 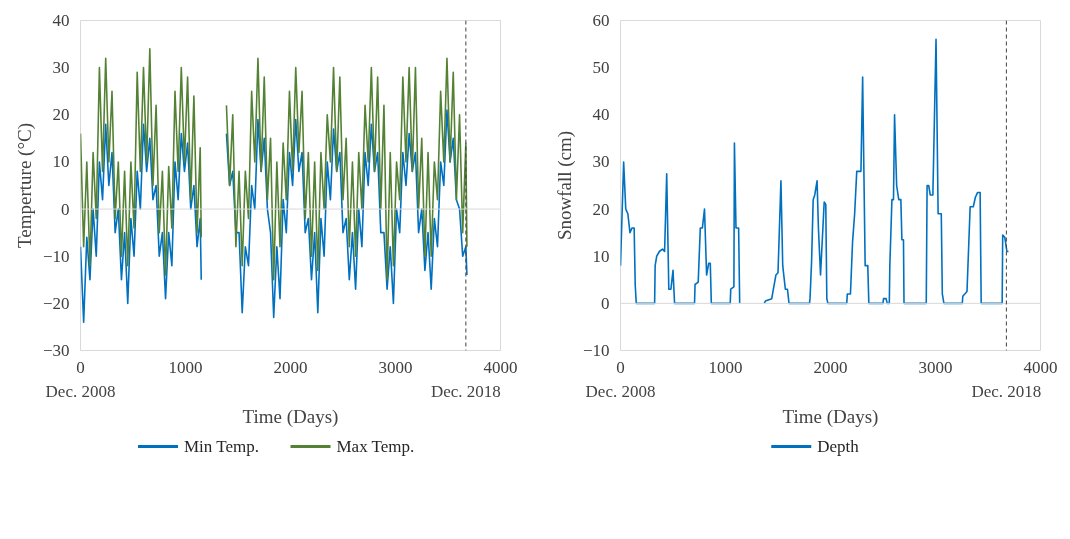 What do you see at coordinates (838, 446) in the screenshot?
I see `legend-label: Depth` at bounding box center [838, 446].